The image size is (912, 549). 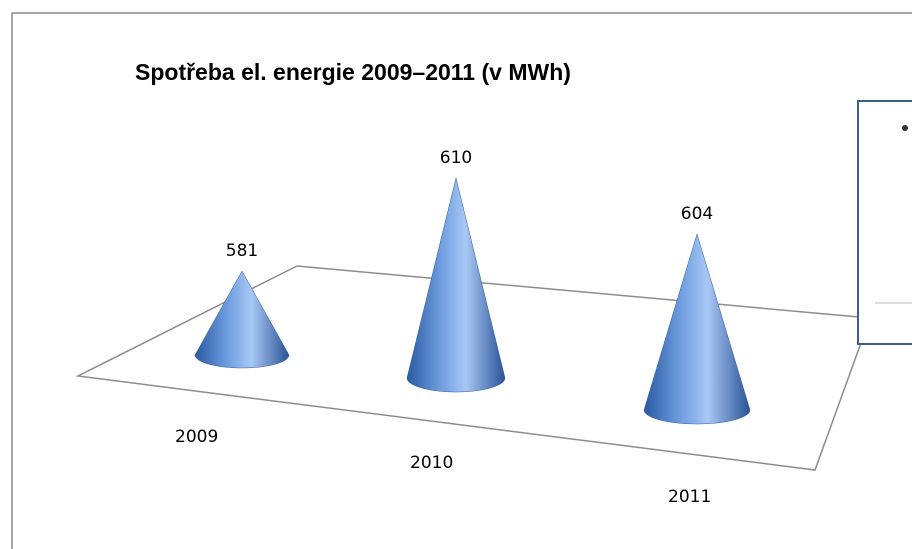 What do you see at coordinates (884, 222) in the screenshot?
I see `legend-box` at bounding box center [884, 222].